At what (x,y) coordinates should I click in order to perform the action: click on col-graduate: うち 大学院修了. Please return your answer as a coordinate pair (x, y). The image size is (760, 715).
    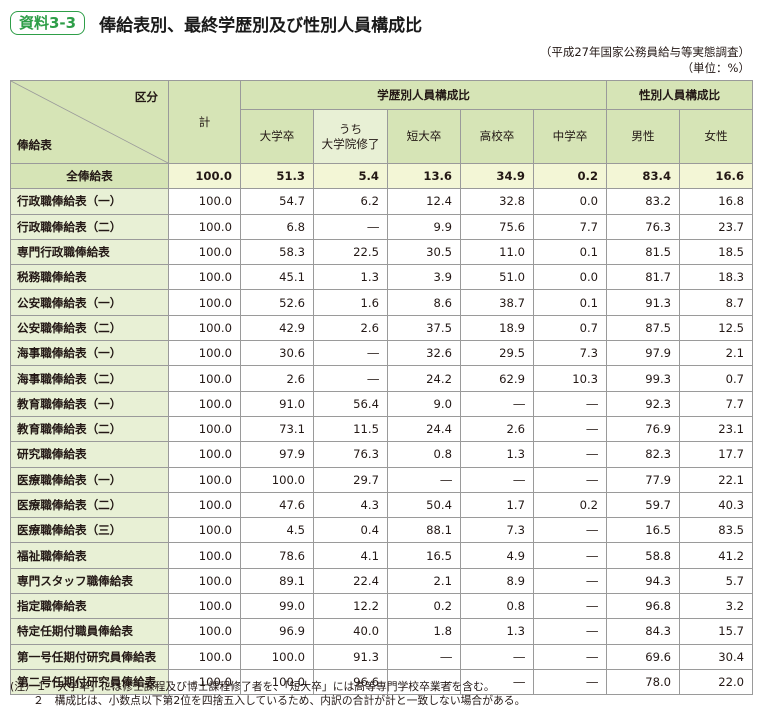
    Looking at the image, I should click on (350, 136).